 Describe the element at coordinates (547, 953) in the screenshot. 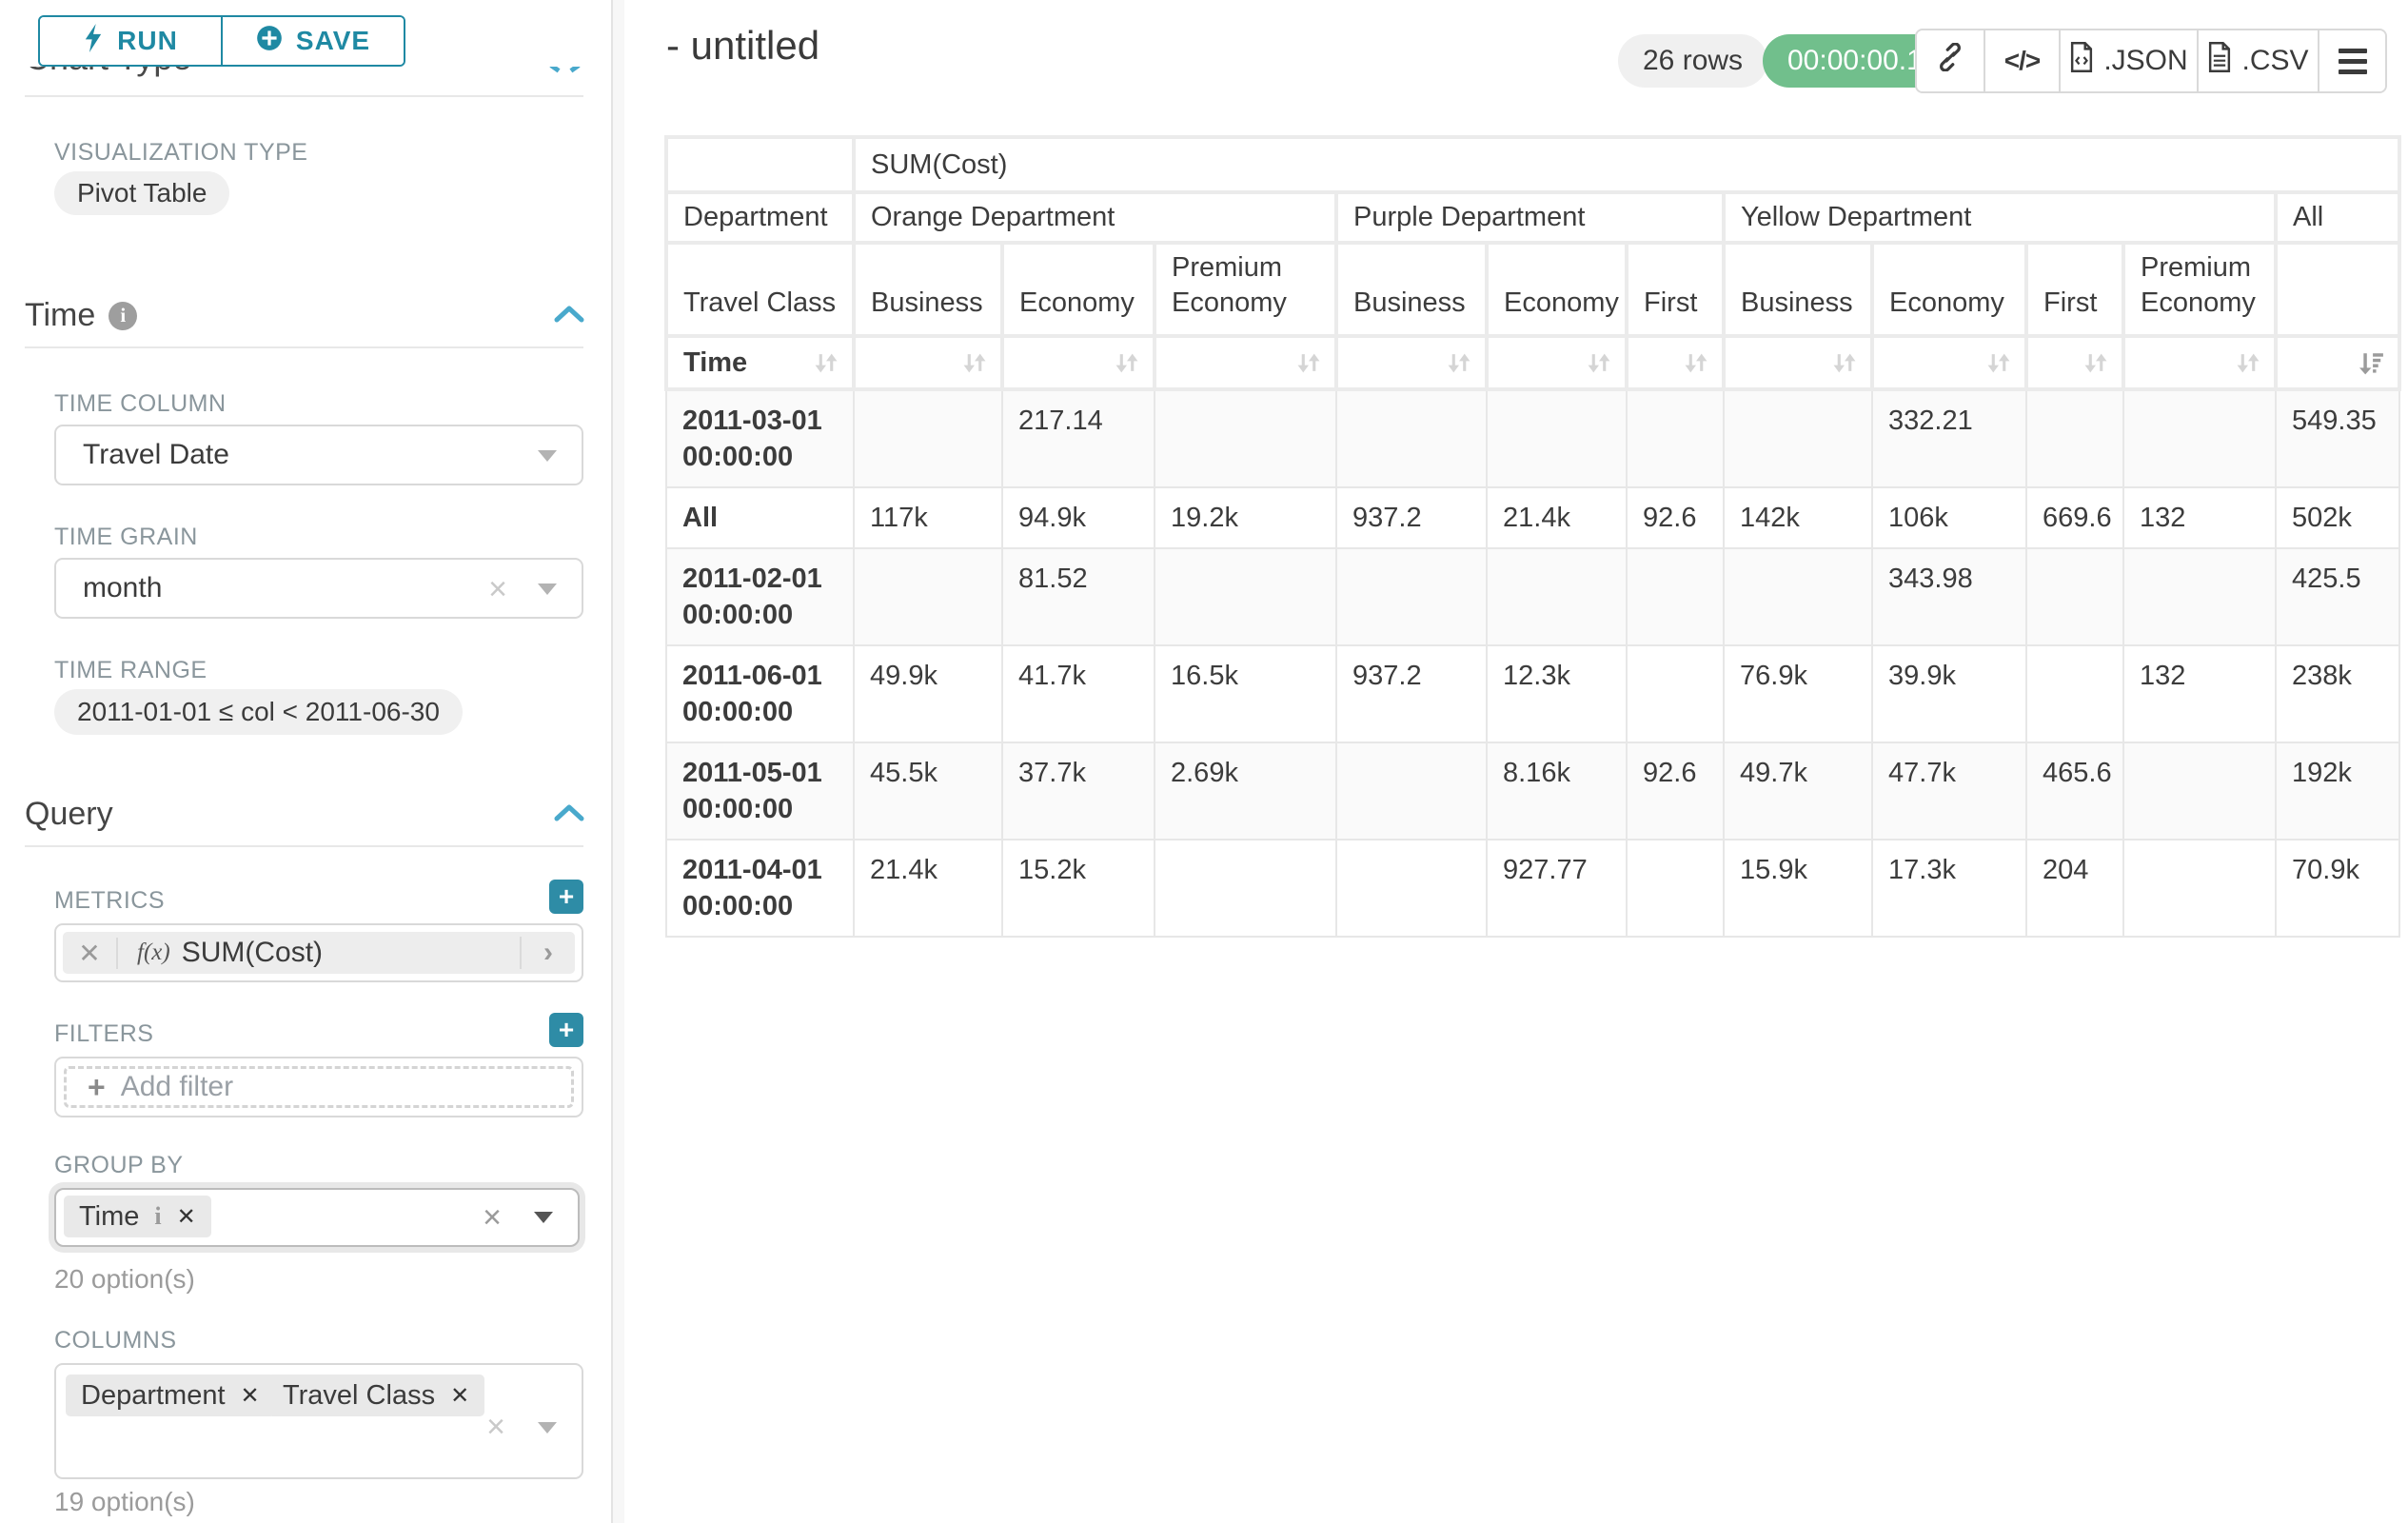

I see `chevron-right-icon: ›` at that location.